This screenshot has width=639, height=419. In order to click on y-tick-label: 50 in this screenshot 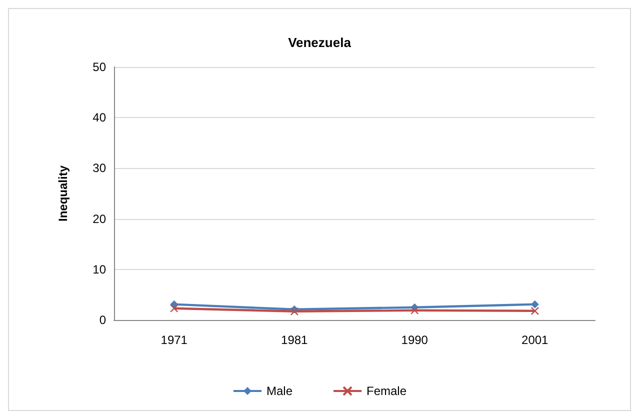, I will do `click(99, 67)`.